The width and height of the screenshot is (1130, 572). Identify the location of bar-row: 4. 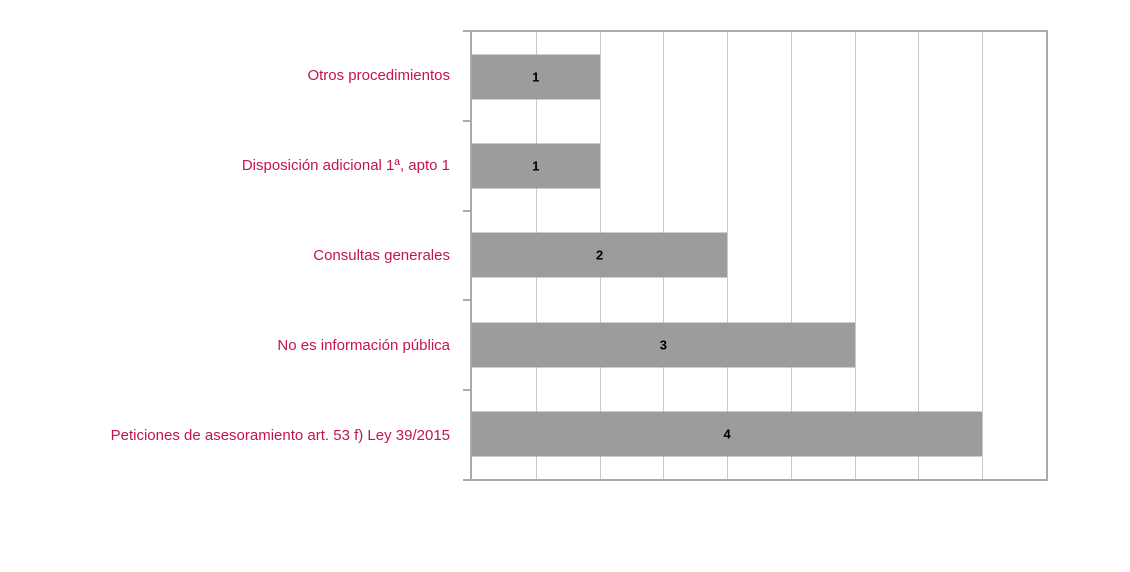
(759, 434).